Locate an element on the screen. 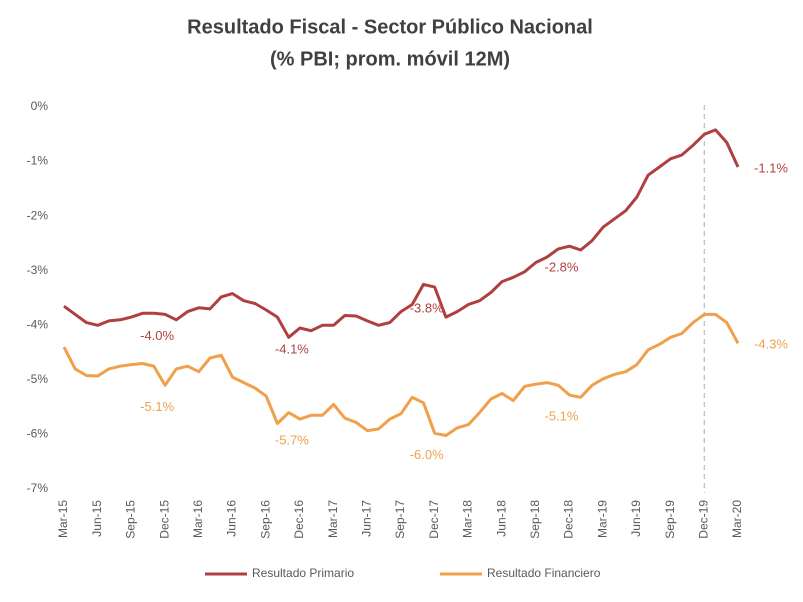 The image size is (803, 602). x-tick-label: Jun-16 is located at coordinates (232, 518).